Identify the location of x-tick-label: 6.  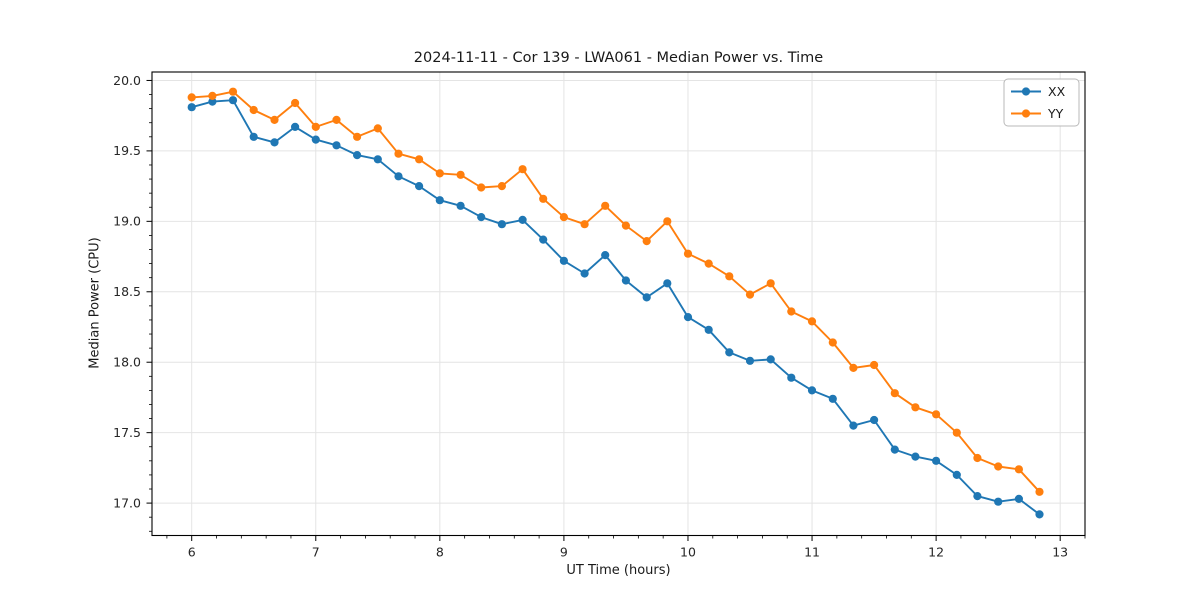
(192, 552).